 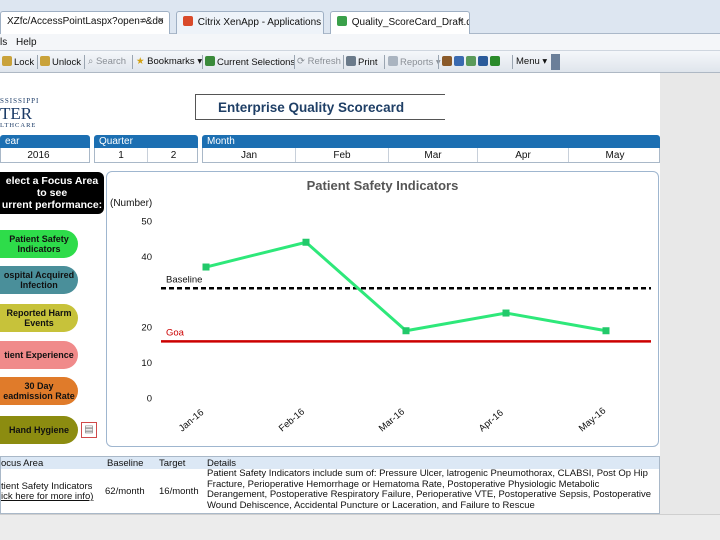 I want to click on y-tick-label: 0, so click(x=149, y=399).